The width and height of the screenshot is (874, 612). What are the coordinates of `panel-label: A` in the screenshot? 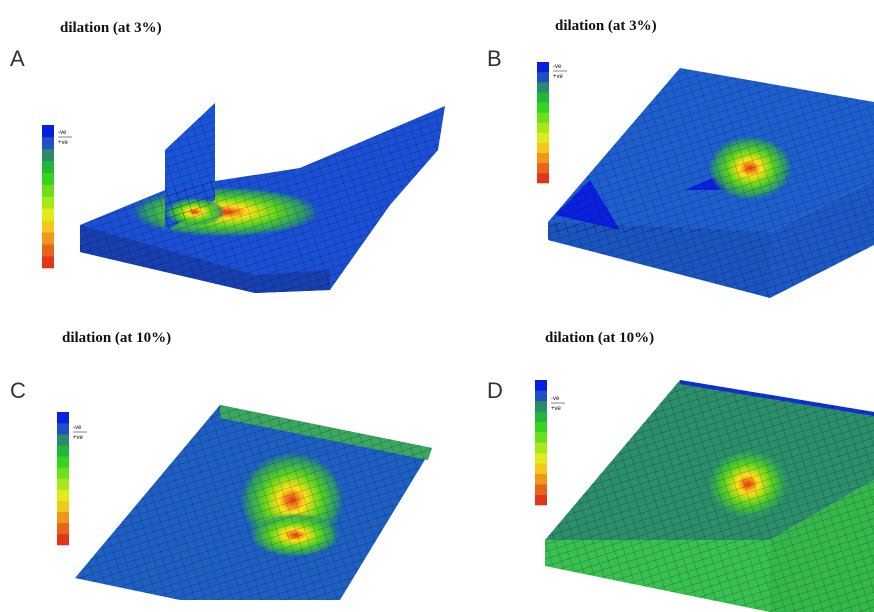 It's located at (17, 58).